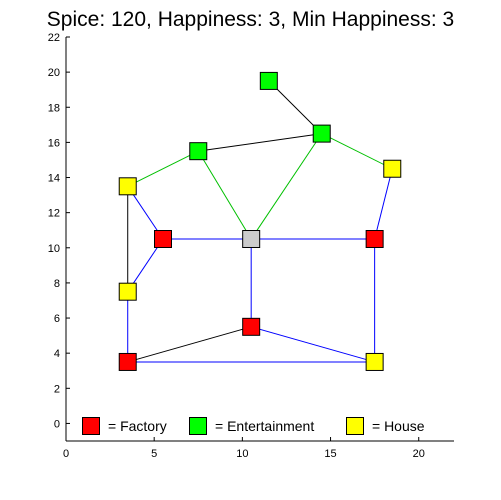  What do you see at coordinates (251, 239) in the screenshot?
I see `center-marker` at bounding box center [251, 239].